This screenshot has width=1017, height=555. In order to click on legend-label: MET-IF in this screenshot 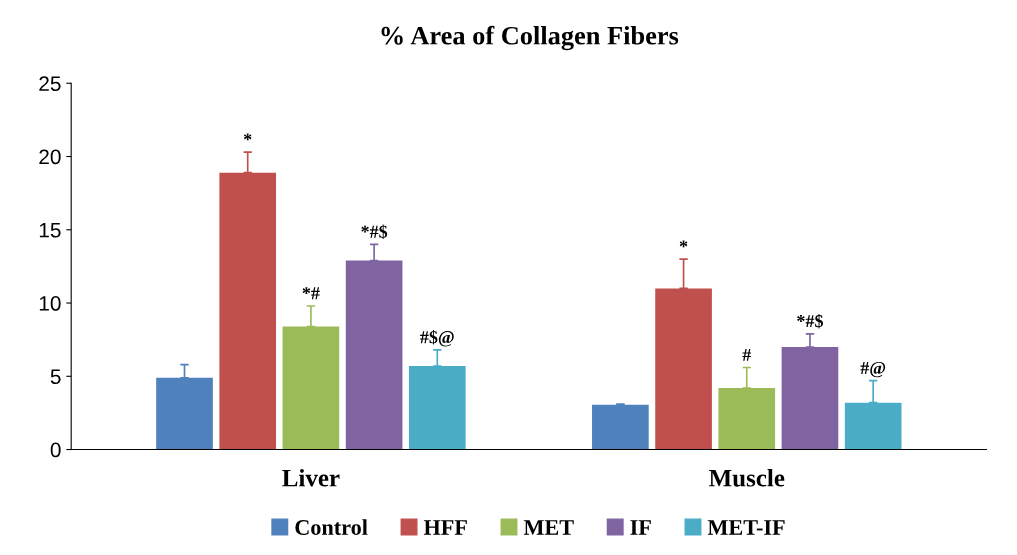, I will do `click(746, 527)`.